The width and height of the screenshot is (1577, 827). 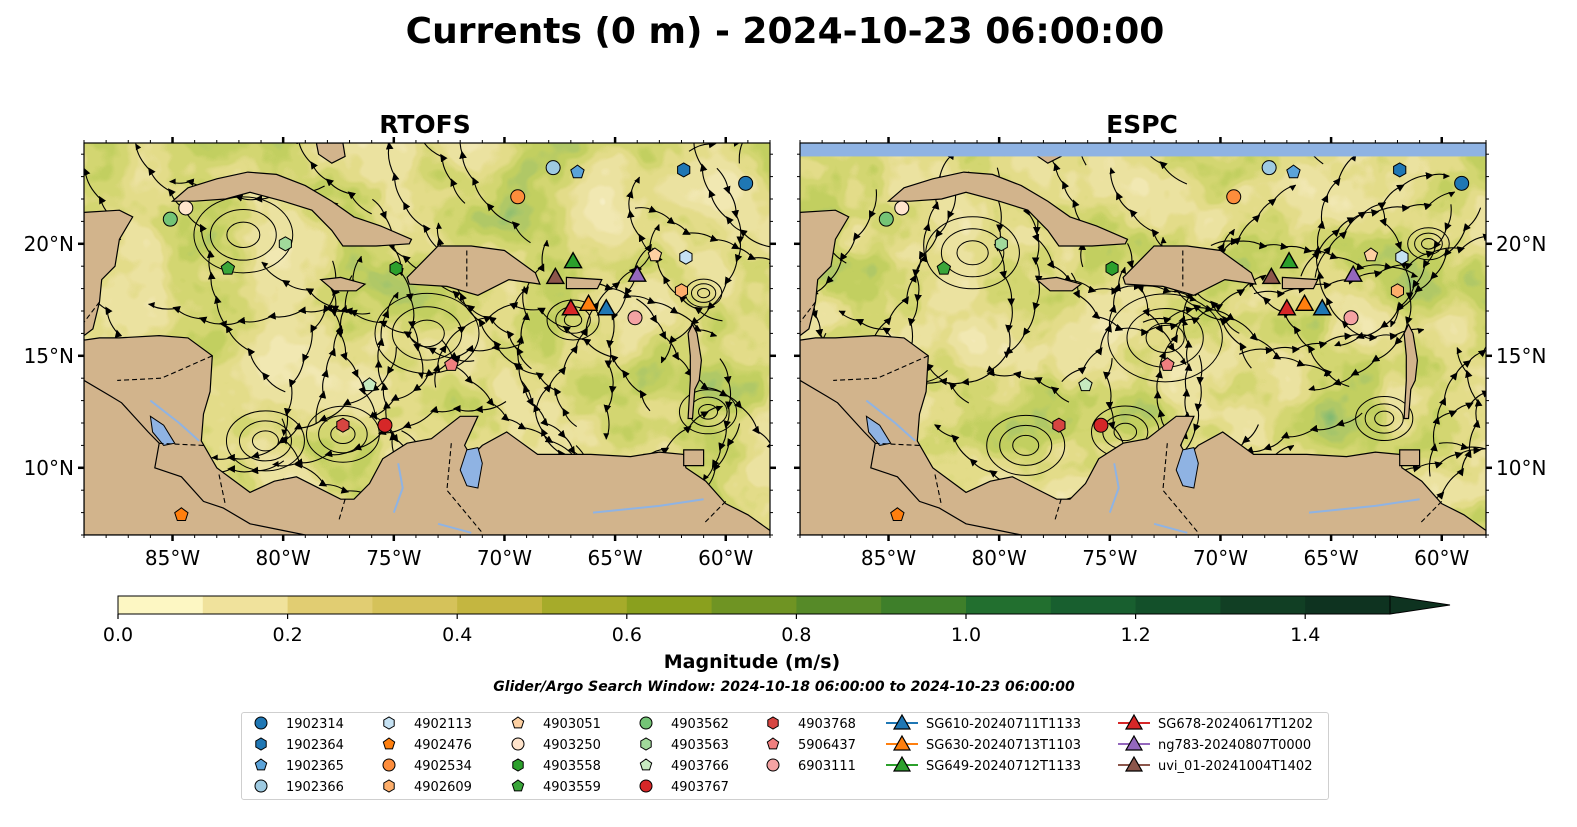 I want to click on land-central, so click(x=427, y=434).